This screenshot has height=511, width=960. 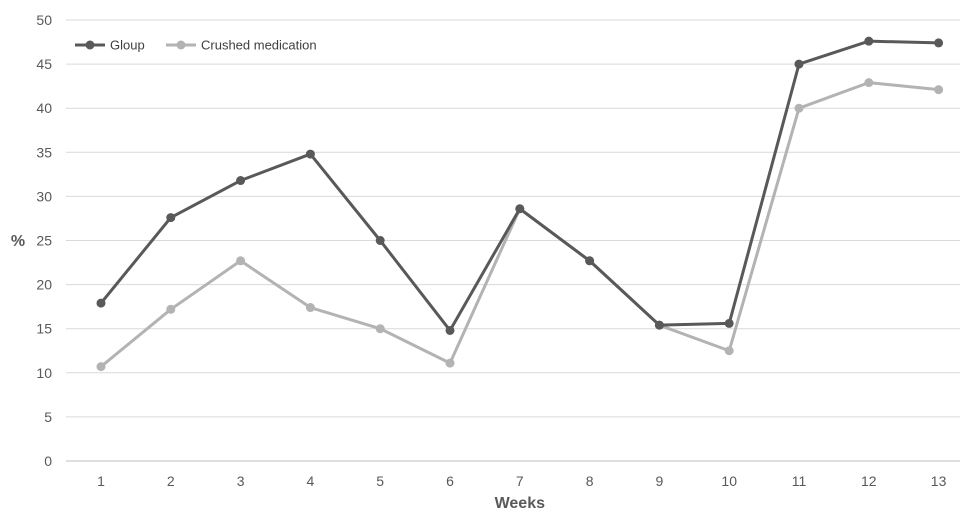 What do you see at coordinates (101, 481) in the screenshot?
I see `x-tick-label: 1` at bounding box center [101, 481].